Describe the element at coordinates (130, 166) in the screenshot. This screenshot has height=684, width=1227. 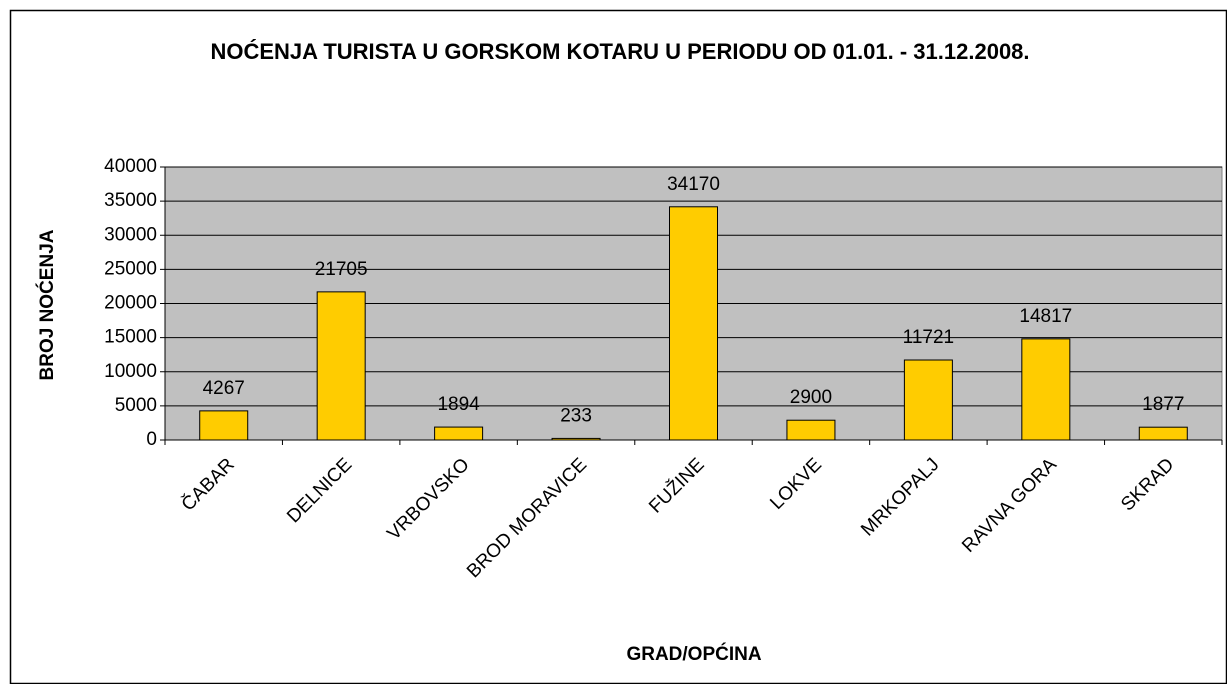
I see `y-tick-label: 40000` at that location.